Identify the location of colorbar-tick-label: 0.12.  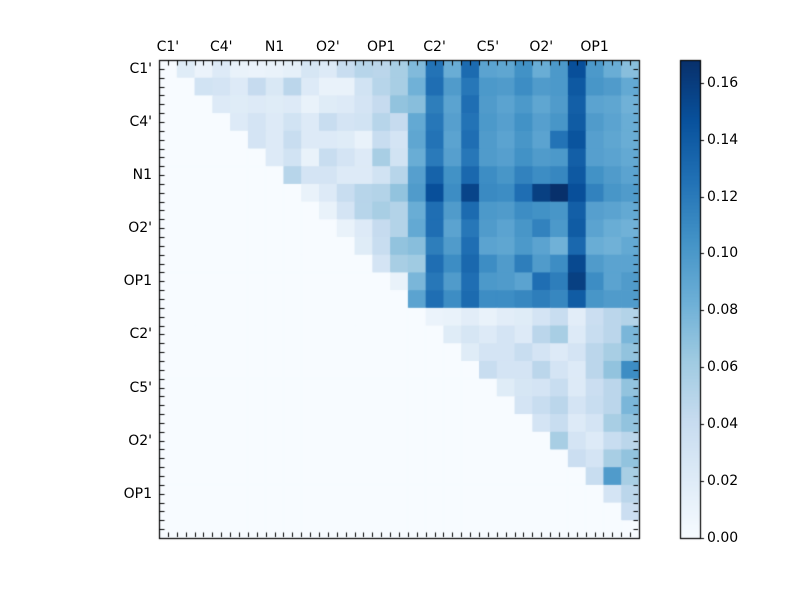
(723, 196).